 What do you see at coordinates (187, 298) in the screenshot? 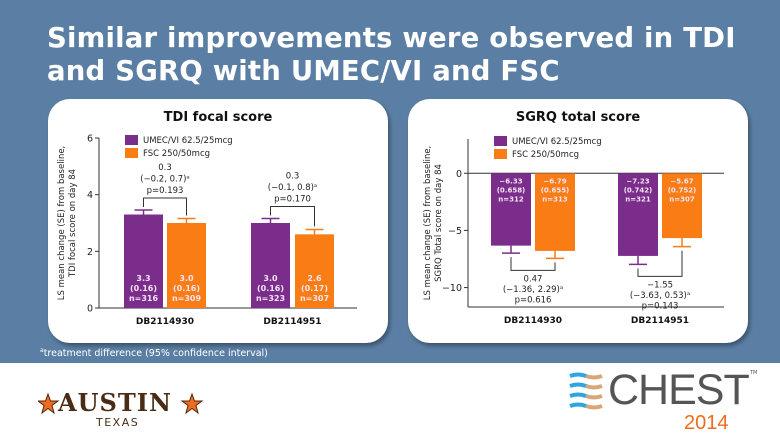
I see `bar-value-label: n=309` at bounding box center [187, 298].